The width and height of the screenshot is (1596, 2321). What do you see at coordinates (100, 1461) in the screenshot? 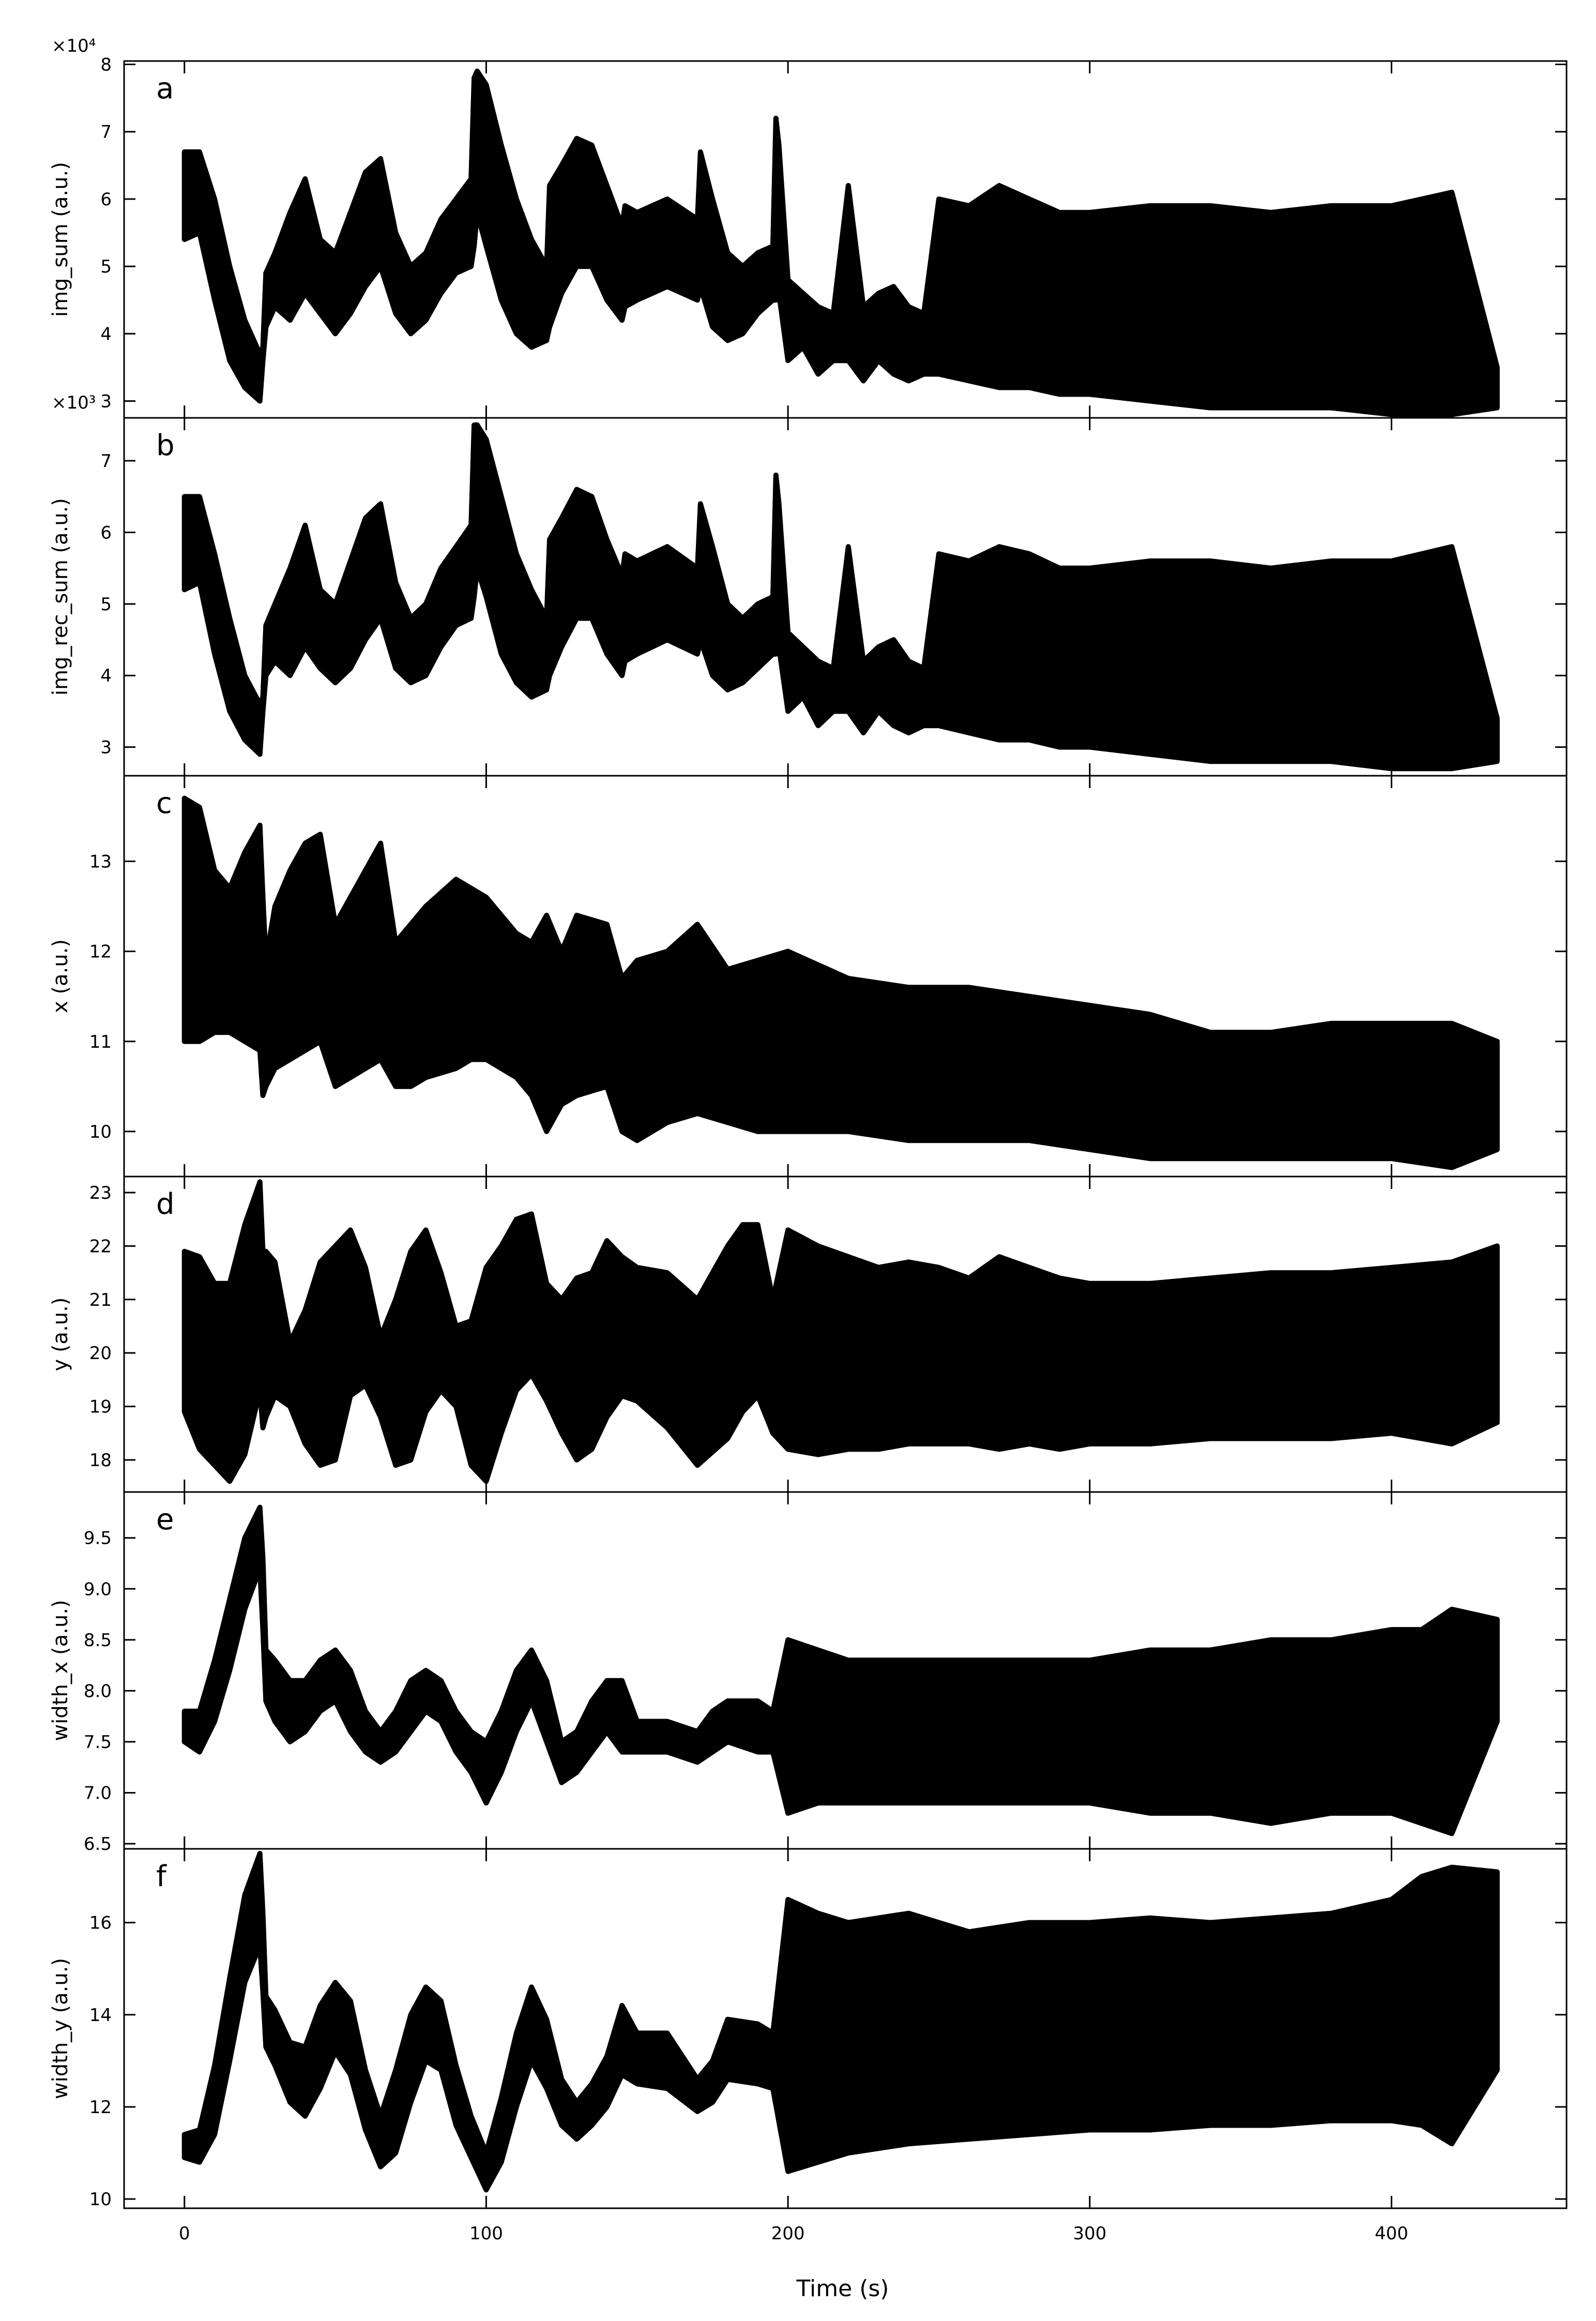
I see `y-tick-label: 18` at bounding box center [100, 1461].